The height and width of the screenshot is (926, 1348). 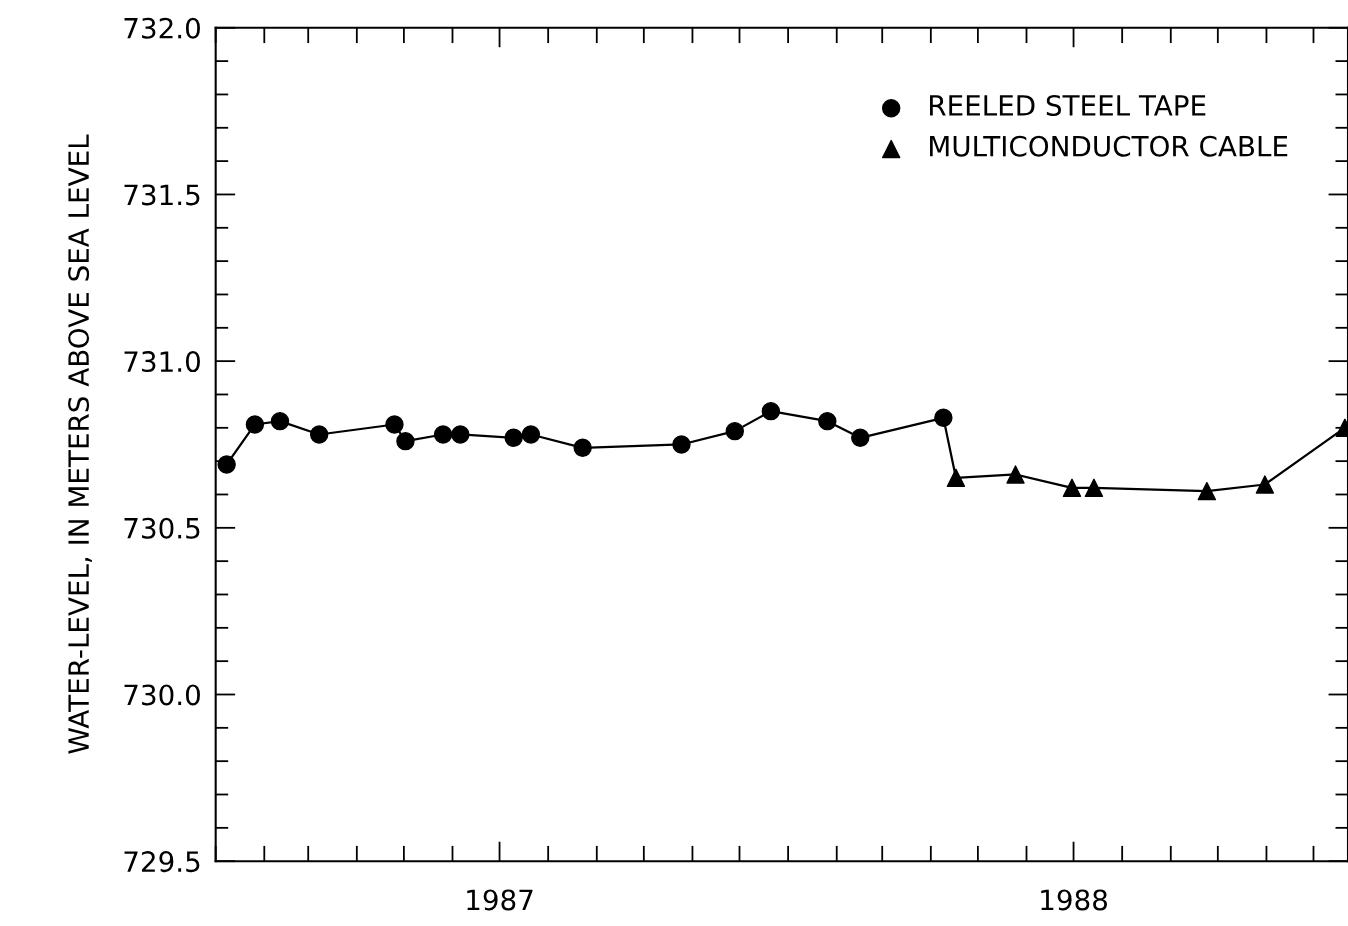 I want to click on y-tick-label: 730.0, so click(x=162, y=695).